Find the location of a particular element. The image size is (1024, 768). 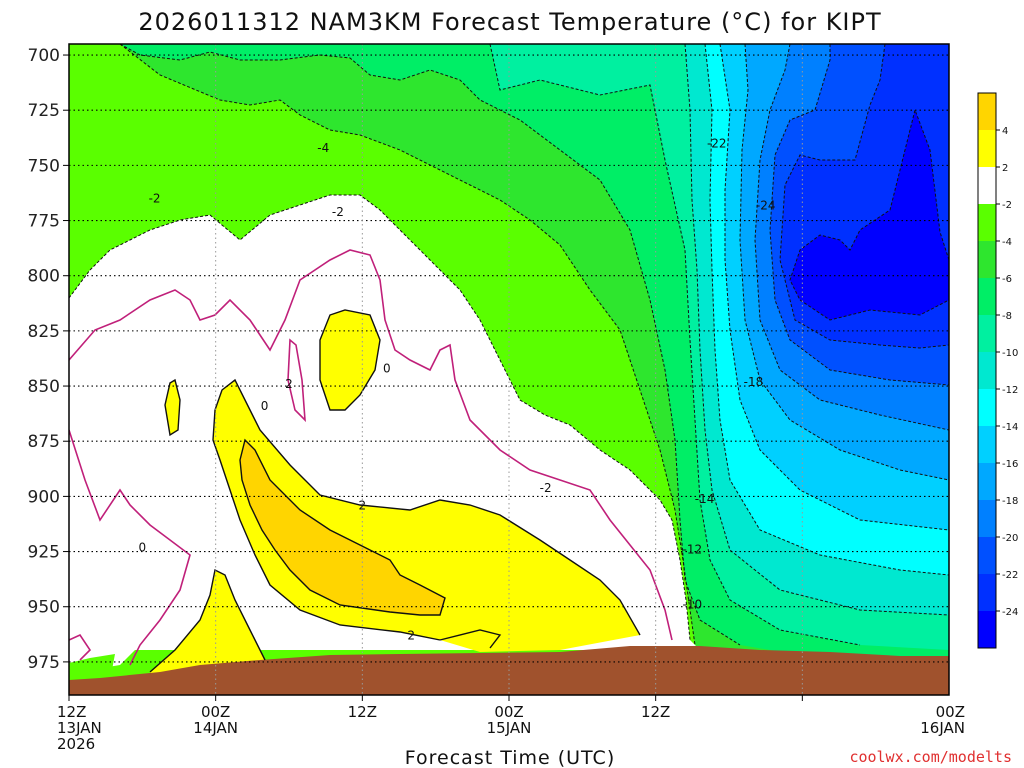

x-tick-label: 13JAN is located at coordinates (79, 728).